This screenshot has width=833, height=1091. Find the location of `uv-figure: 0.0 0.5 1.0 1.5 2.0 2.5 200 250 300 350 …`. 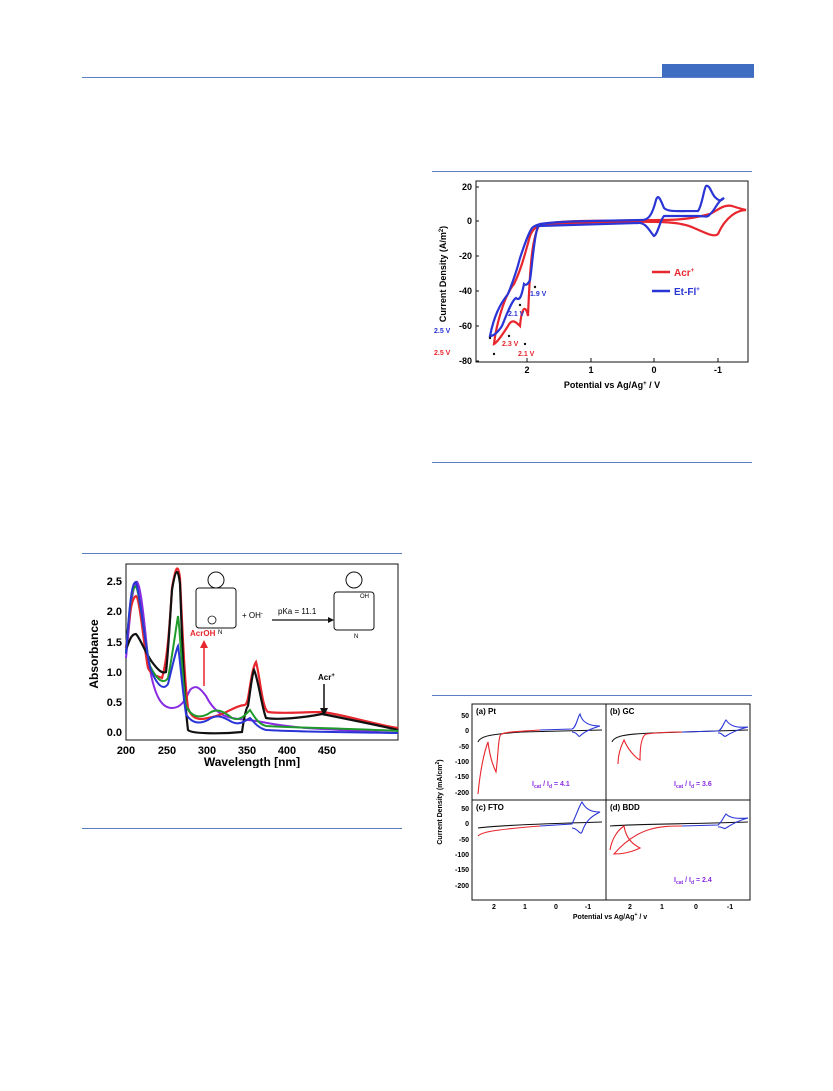

uv-figure: 0.0 0.5 1.0 1.5 2.0 2.5 200 250 300 350 … is located at coordinates (243, 665).